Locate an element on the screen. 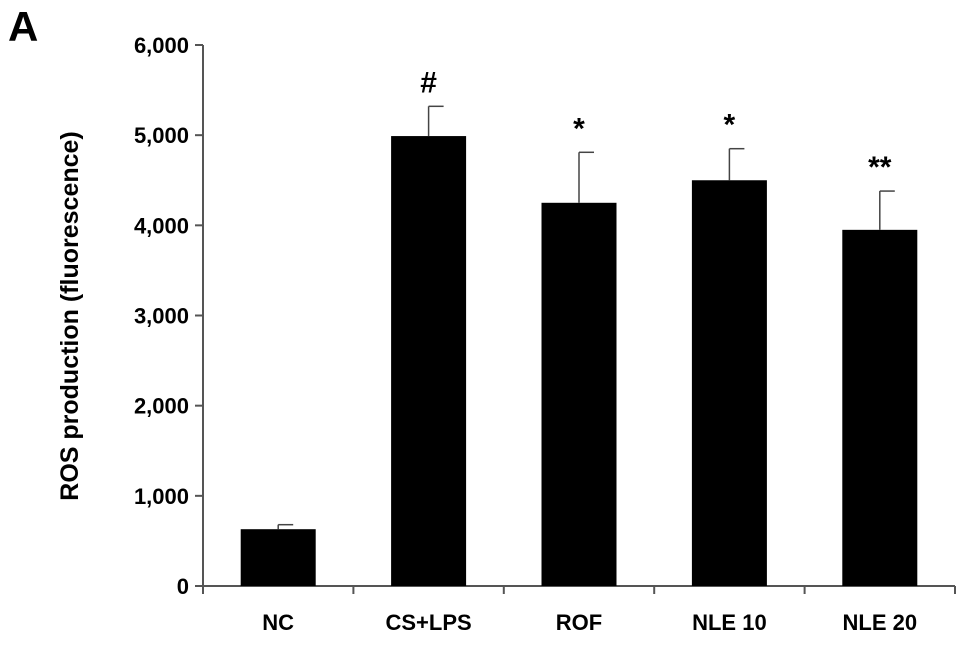 The image size is (969, 647). x-tick-label: NC is located at coordinates (278, 622).